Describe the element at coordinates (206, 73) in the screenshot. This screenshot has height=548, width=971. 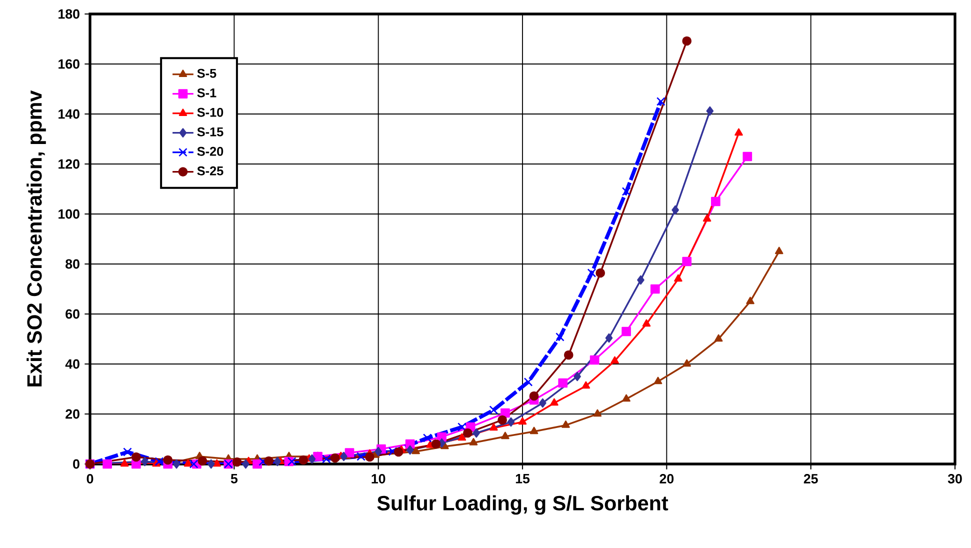
I see `legend-label: S-5` at that location.